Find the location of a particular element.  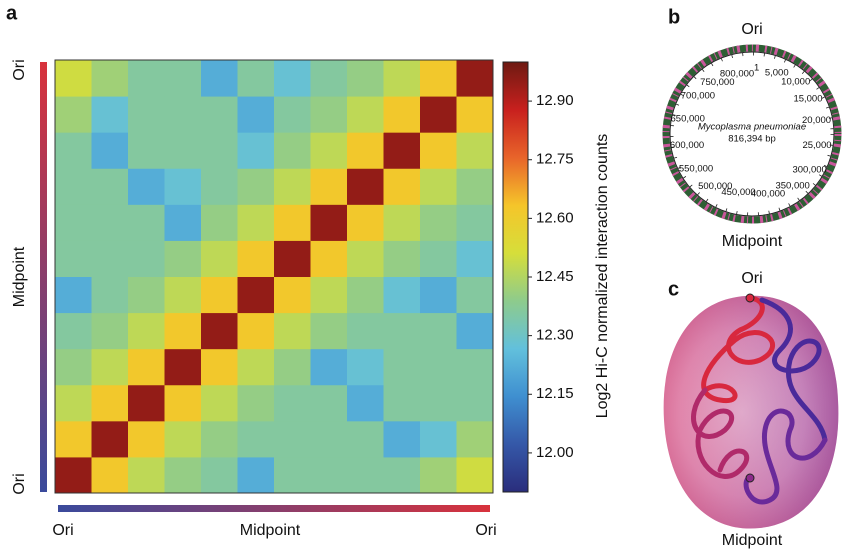

genome-position-label: 500,000 is located at coordinates (715, 186).